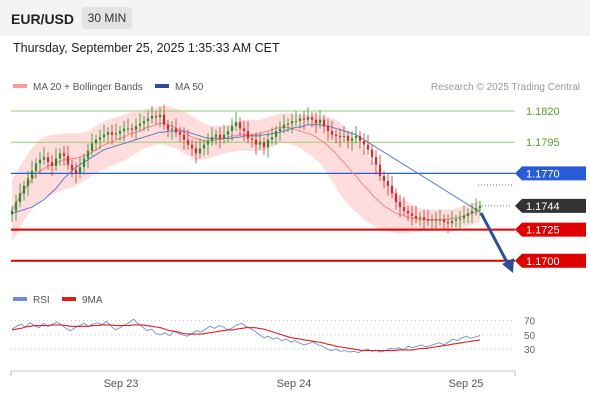  I want to click on resistance-level-label: 1.1795, so click(543, 143).